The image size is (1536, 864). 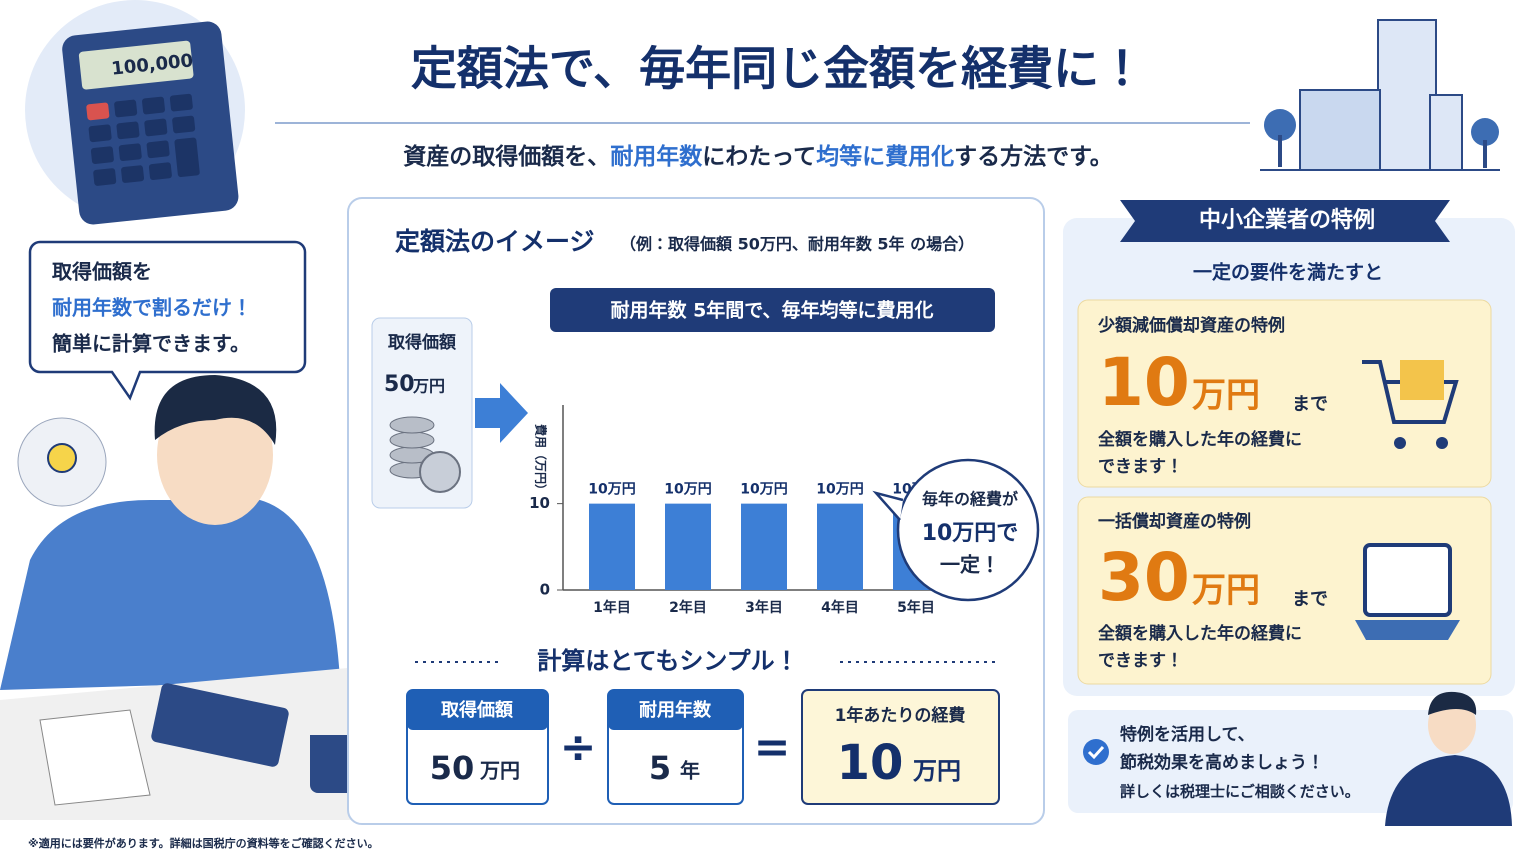 I want to click on x-tick-label: 1年目, so click(x=612, y=607).